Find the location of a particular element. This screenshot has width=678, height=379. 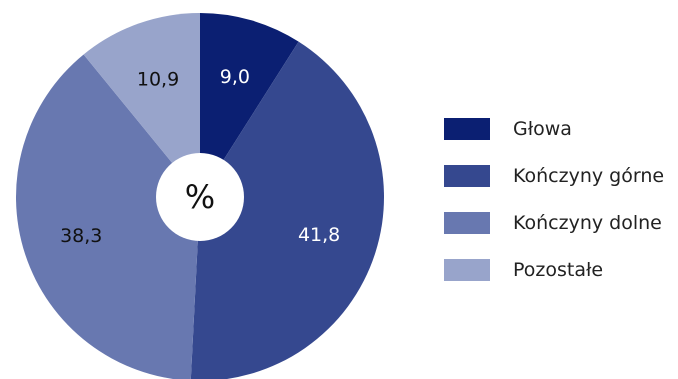

center-label: % is located at coordinates (200, 197).